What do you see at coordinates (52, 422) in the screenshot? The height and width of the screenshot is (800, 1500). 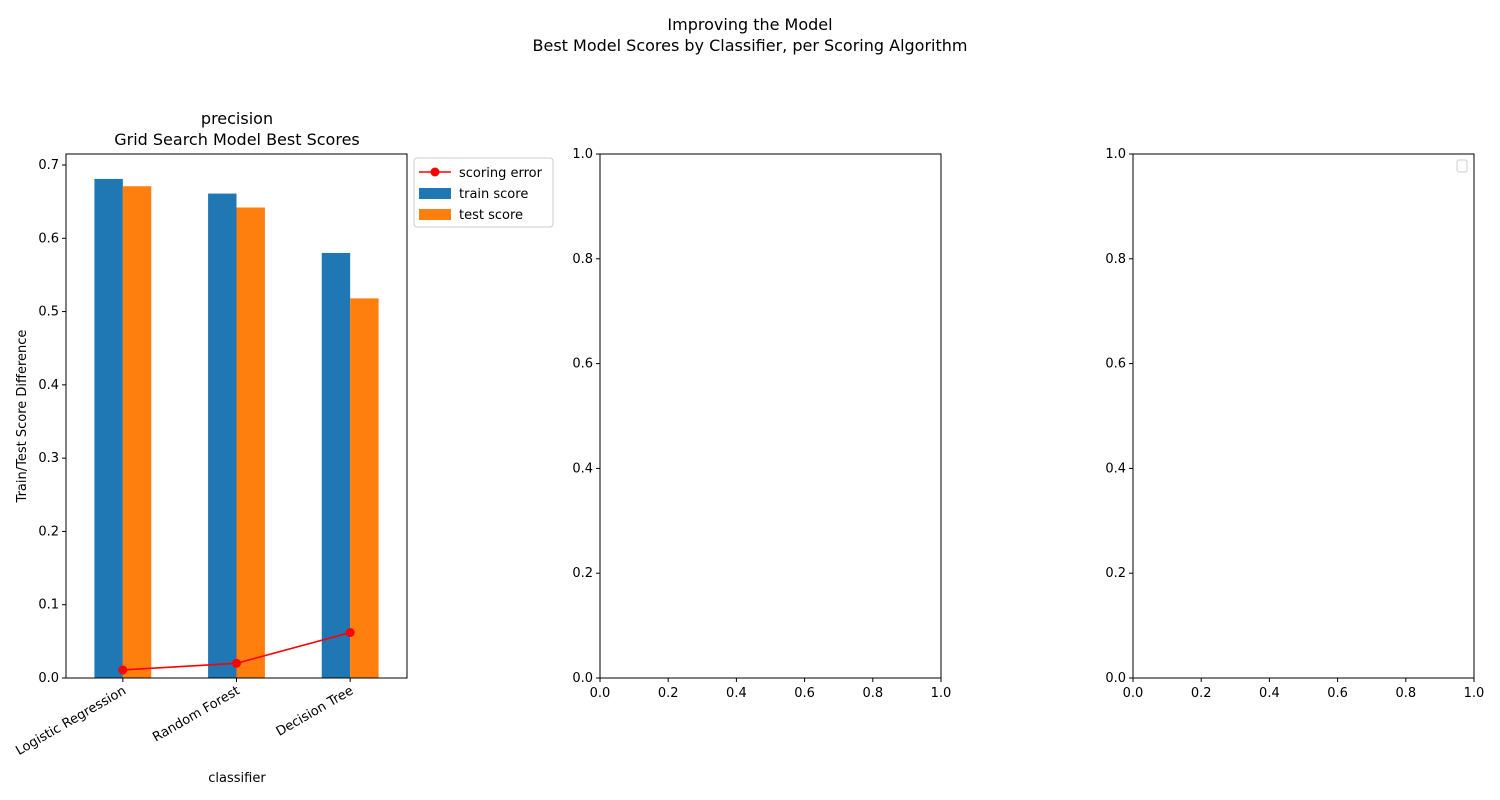 I see `y-axis-ticks: 0.0 0.1 0.2 0.3 0.4 0.5 0.6 0.7` at bounding box center [52, 422].